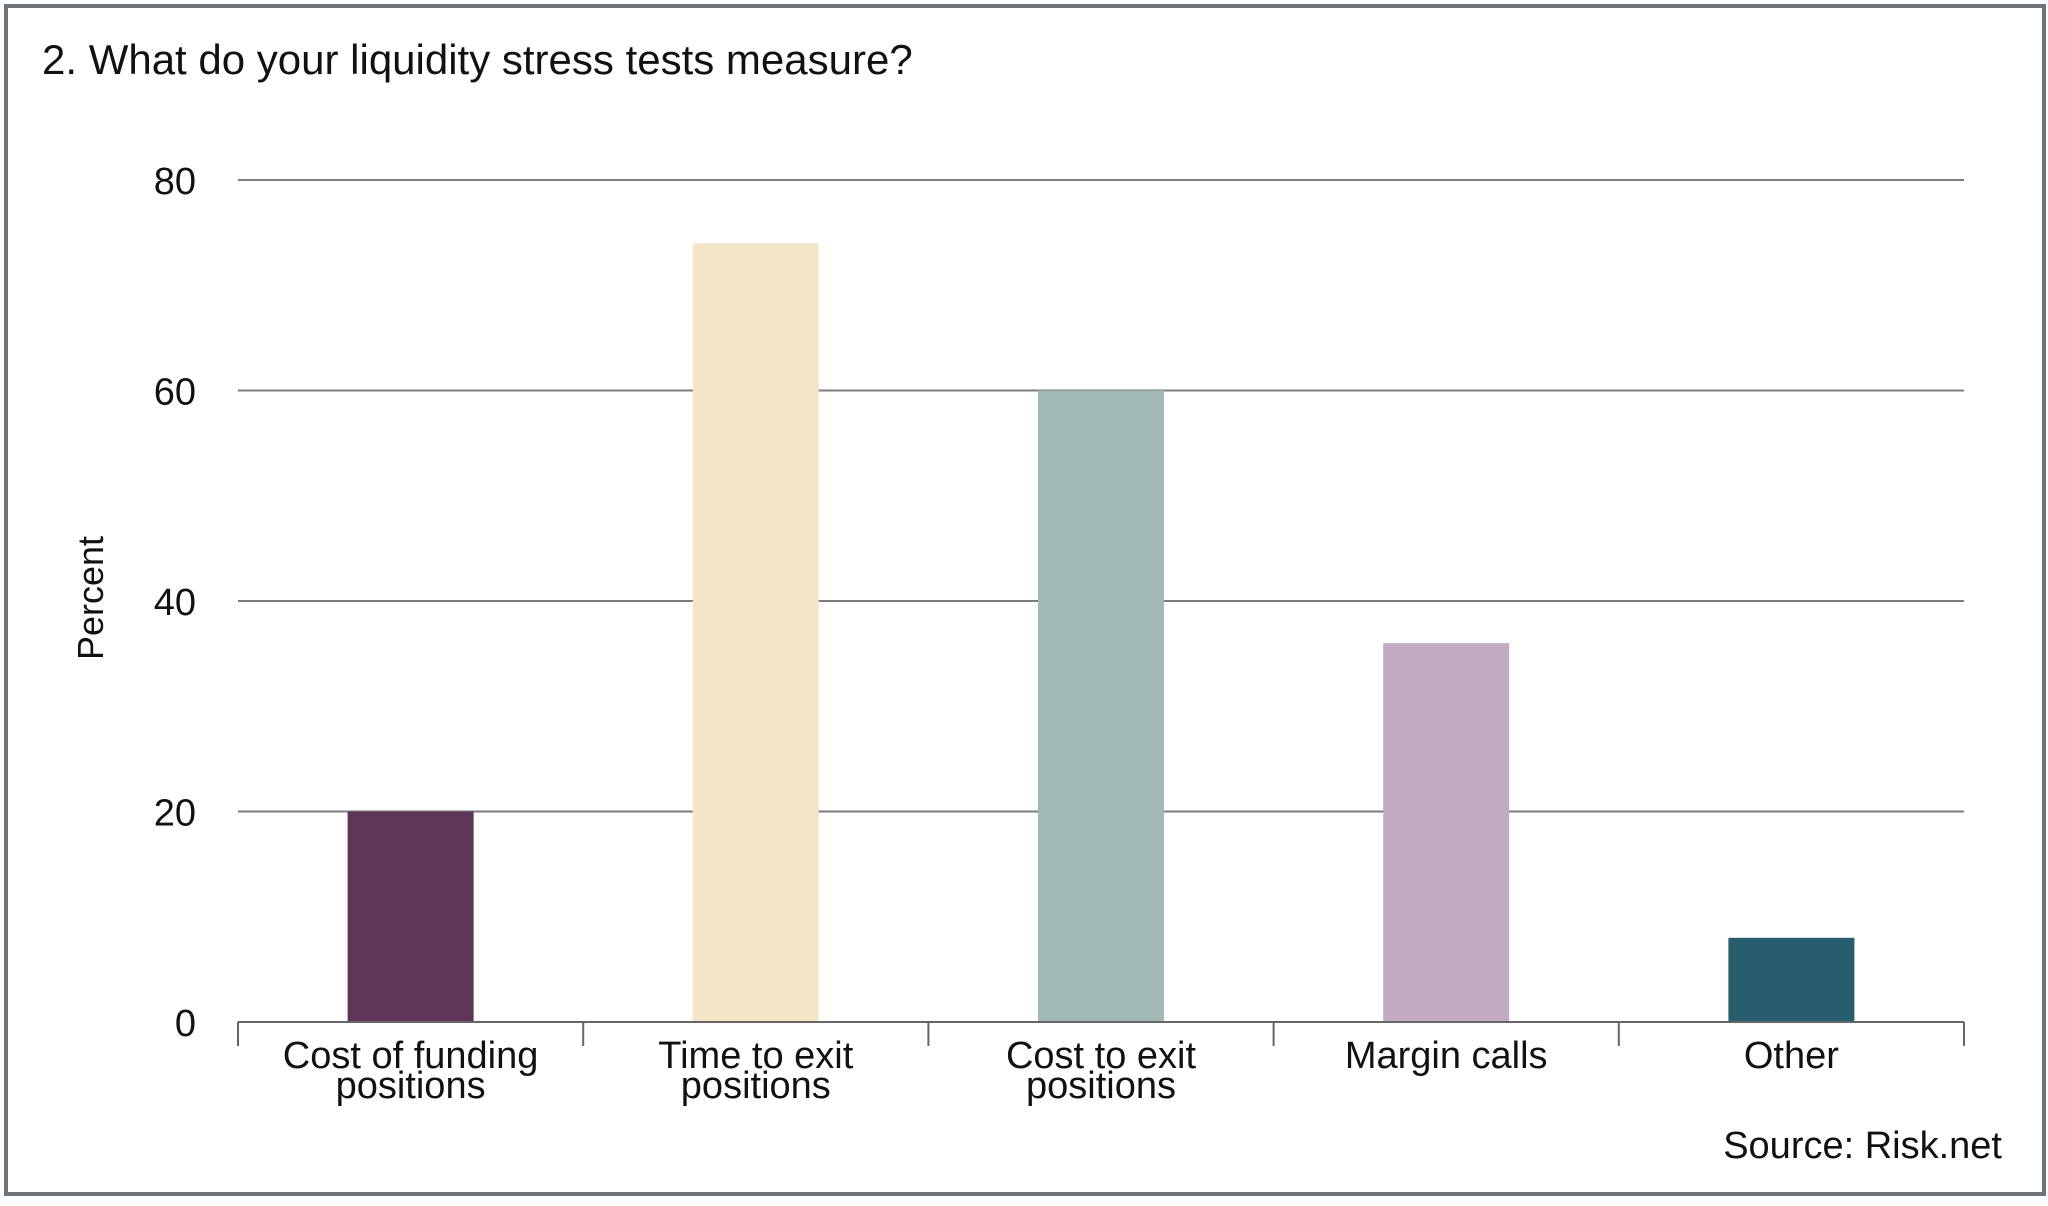 The image size is (2048, 1206). I want to click on x-tick-label-3-line-1: Cost to exit, so click(1101, 1056).